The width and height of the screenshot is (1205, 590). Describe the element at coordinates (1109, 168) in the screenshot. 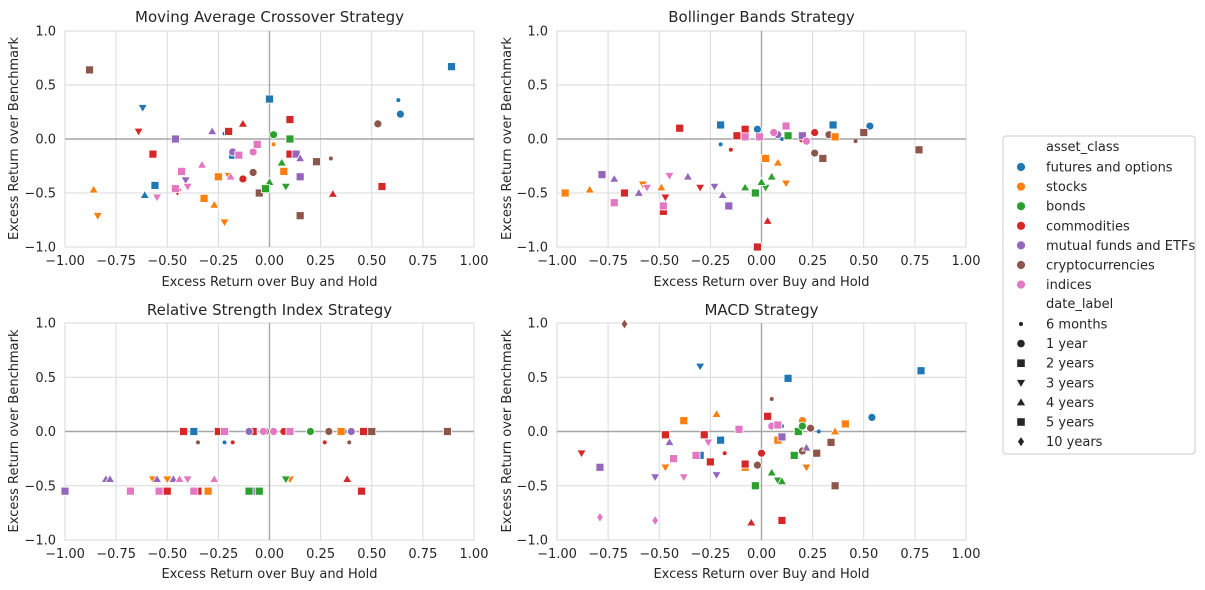

I see `legend-label: futures and options` at that location.